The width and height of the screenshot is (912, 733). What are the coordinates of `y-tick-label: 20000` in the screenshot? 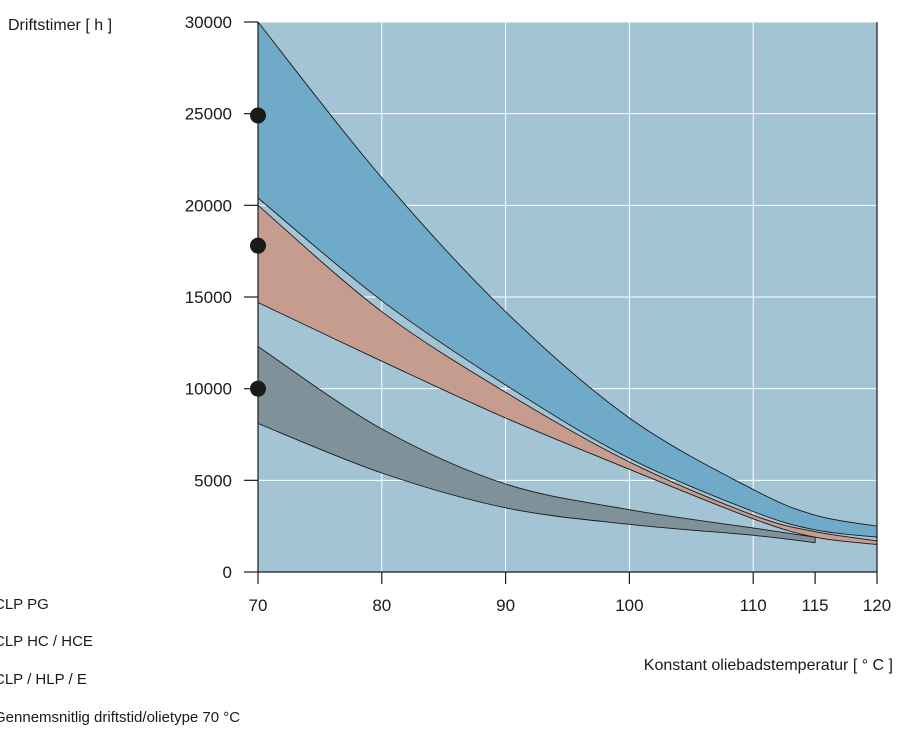 It's located at (208, 205).